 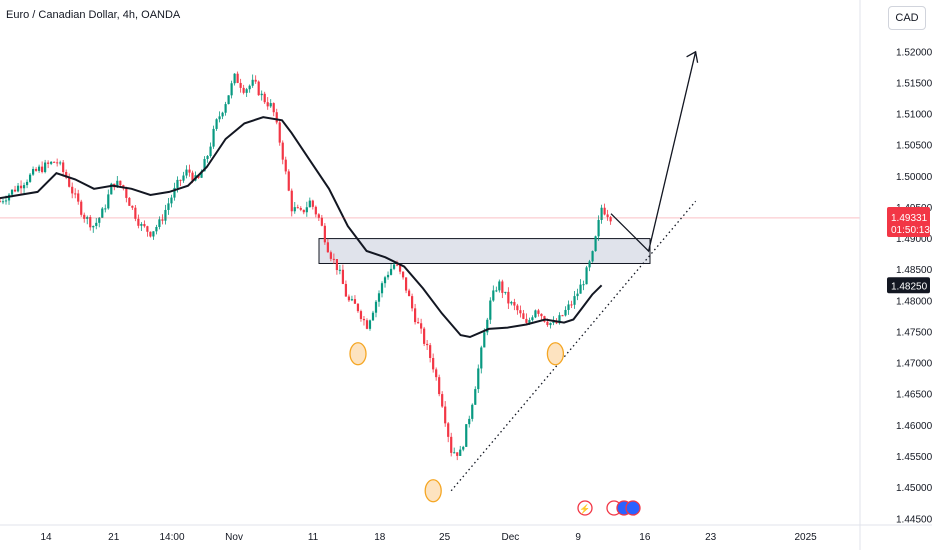 I want to click on projection-arrow, so click(x=653, y=152).